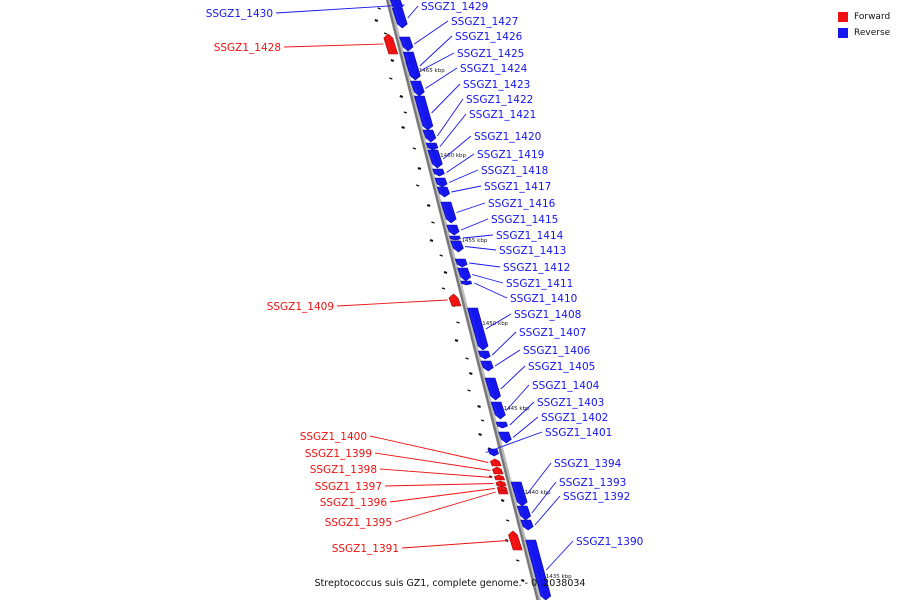 This screenshot has height=600, width=900. Describe the element at coordinates (502, 115) in the screenshot. I see `gene-label: SSGZ1_1421` at that location.